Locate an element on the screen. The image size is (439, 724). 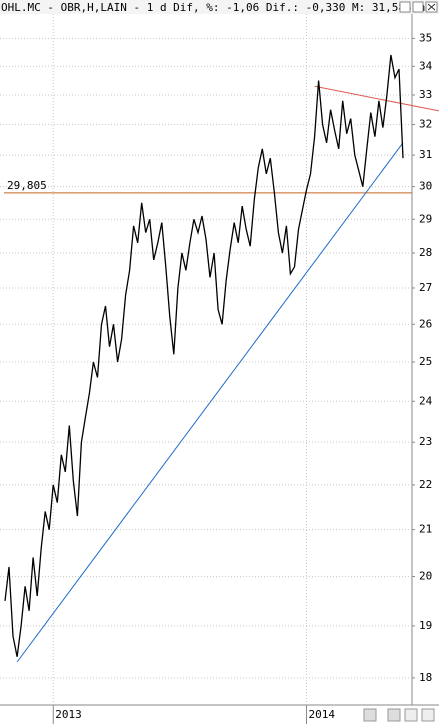
y-tick-label: 22 is located at coordinates (425, 484).